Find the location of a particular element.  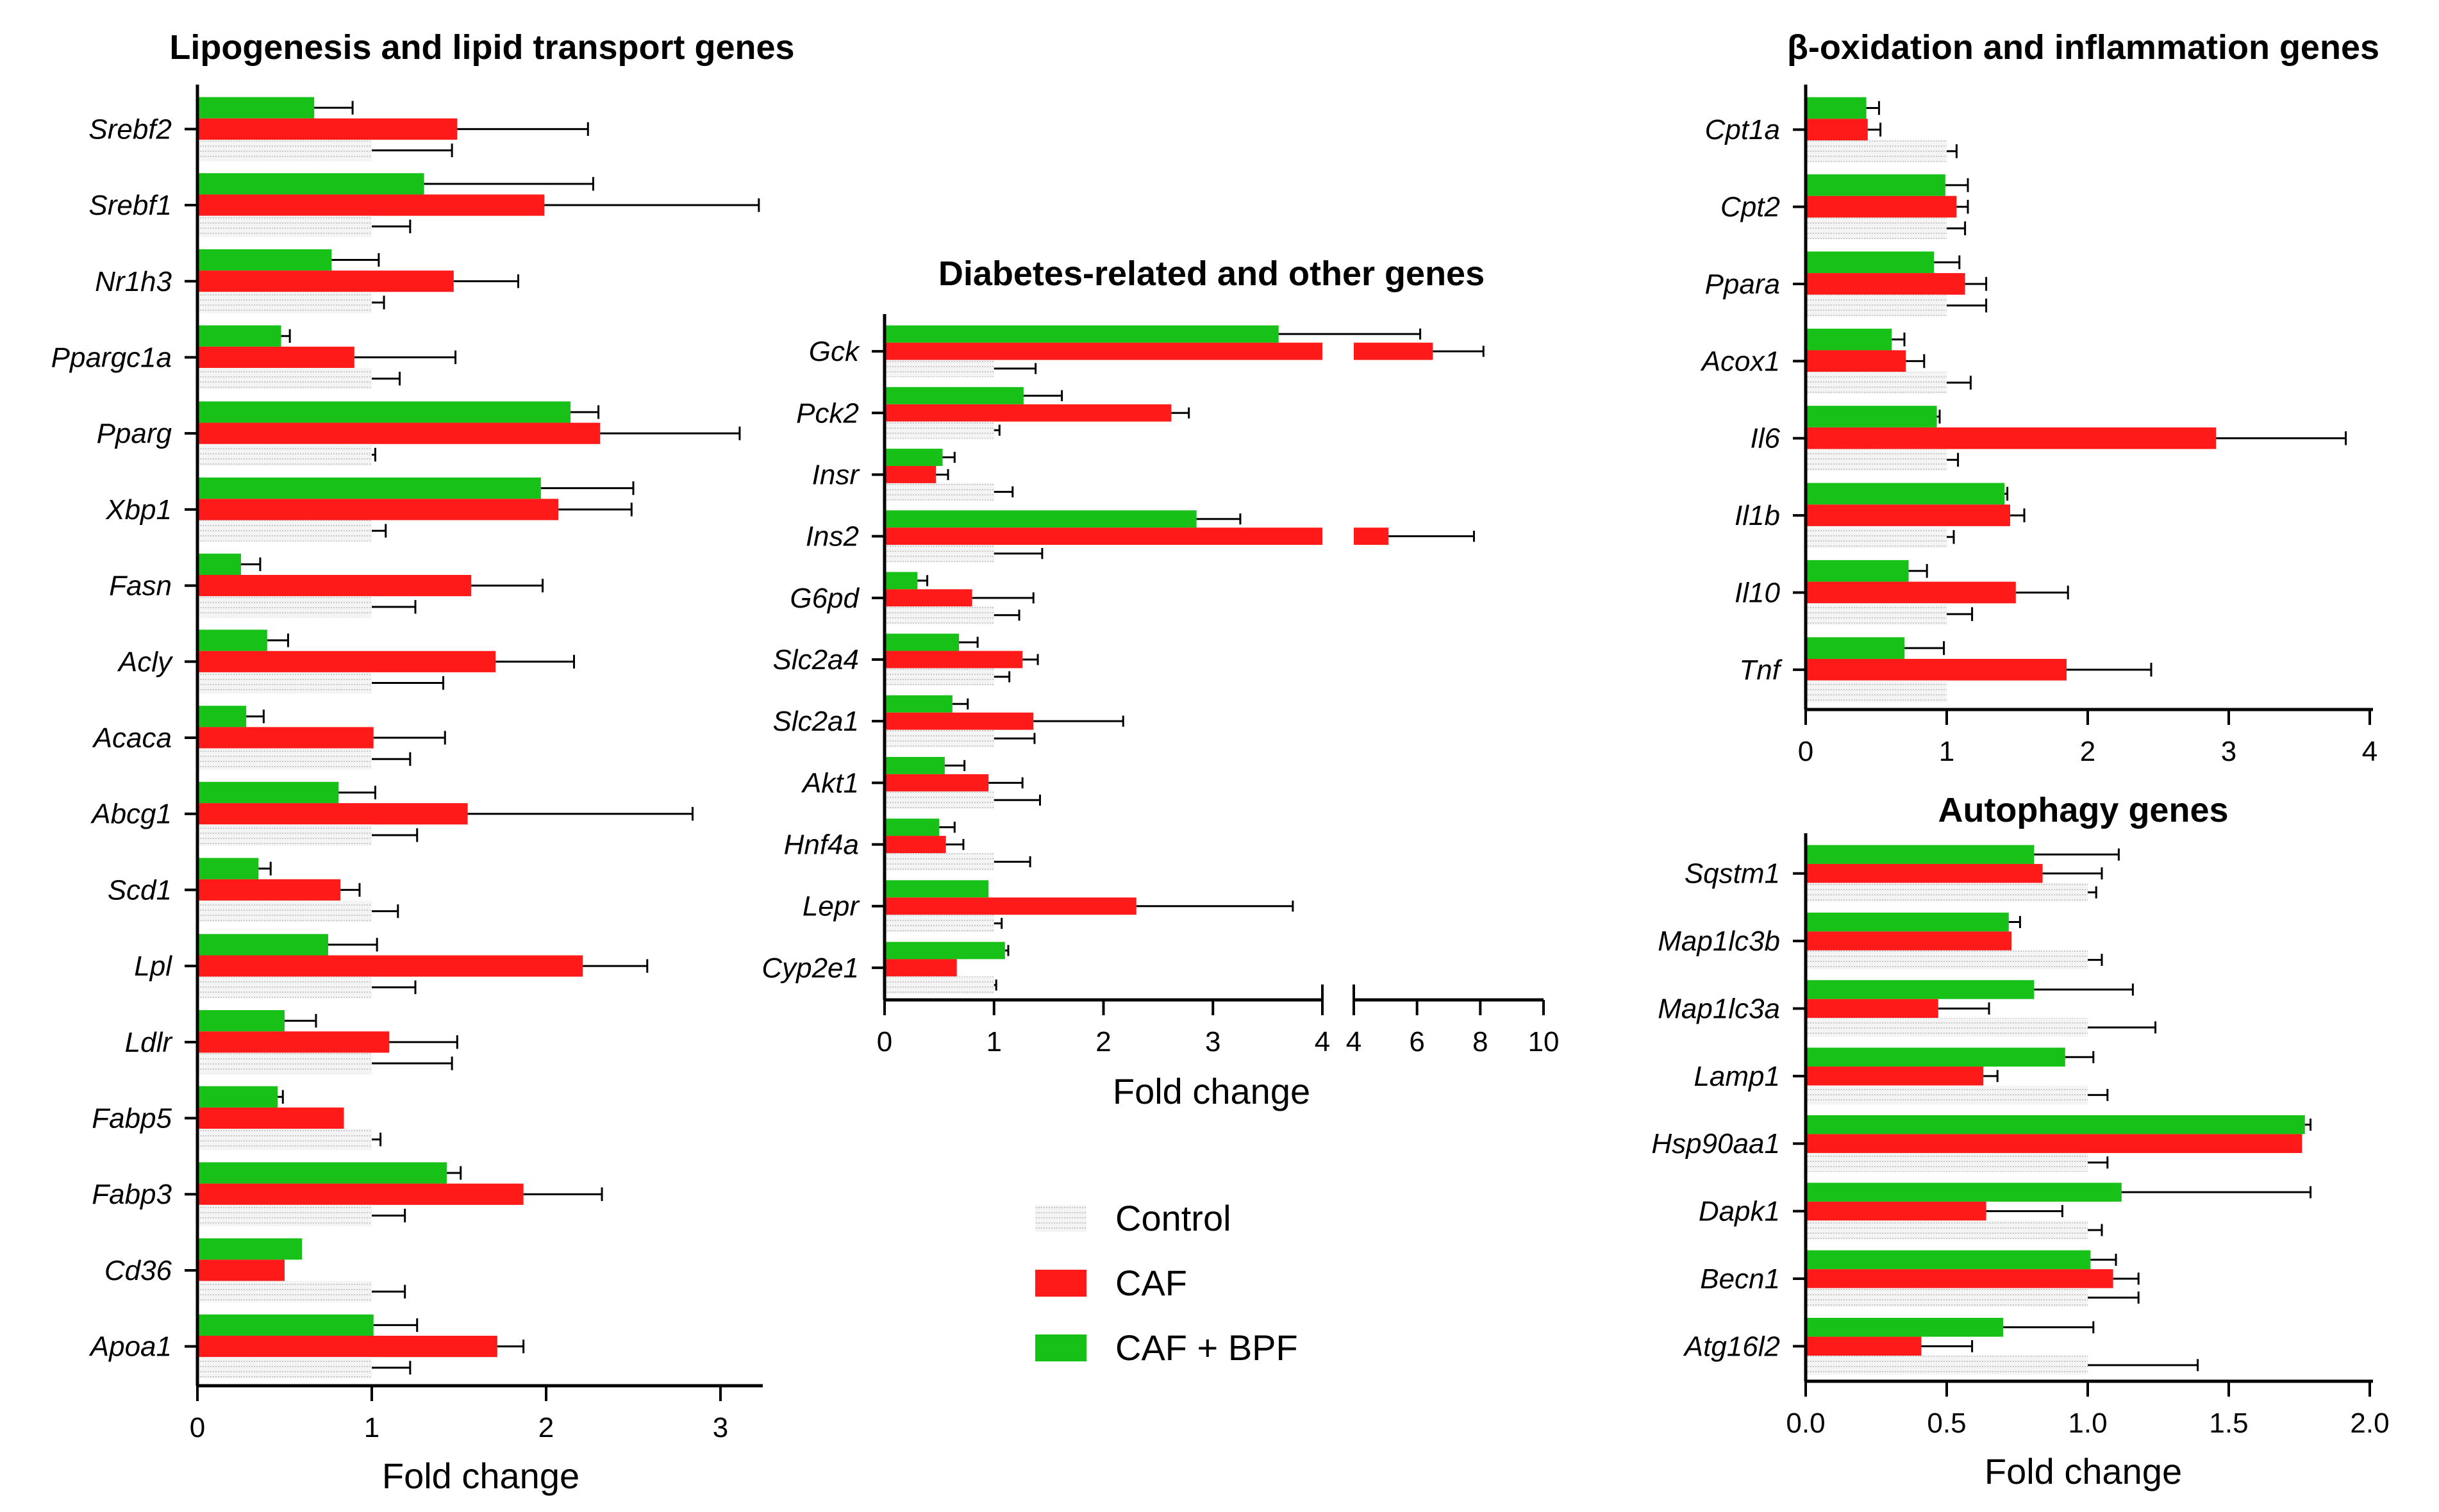

diab-gck-control-bar is located at coordinates (939, 369).